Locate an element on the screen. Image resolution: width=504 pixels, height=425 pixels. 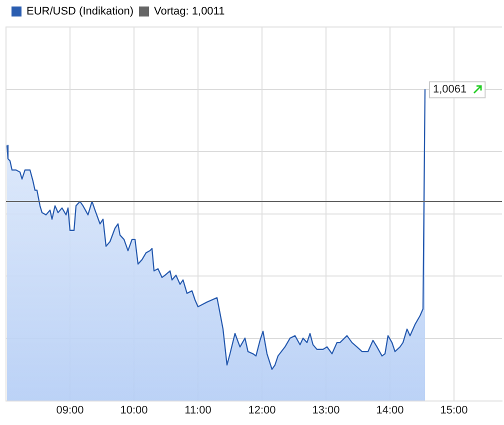
x-tick-label: 14:00 is located at coordinates (390, 410).